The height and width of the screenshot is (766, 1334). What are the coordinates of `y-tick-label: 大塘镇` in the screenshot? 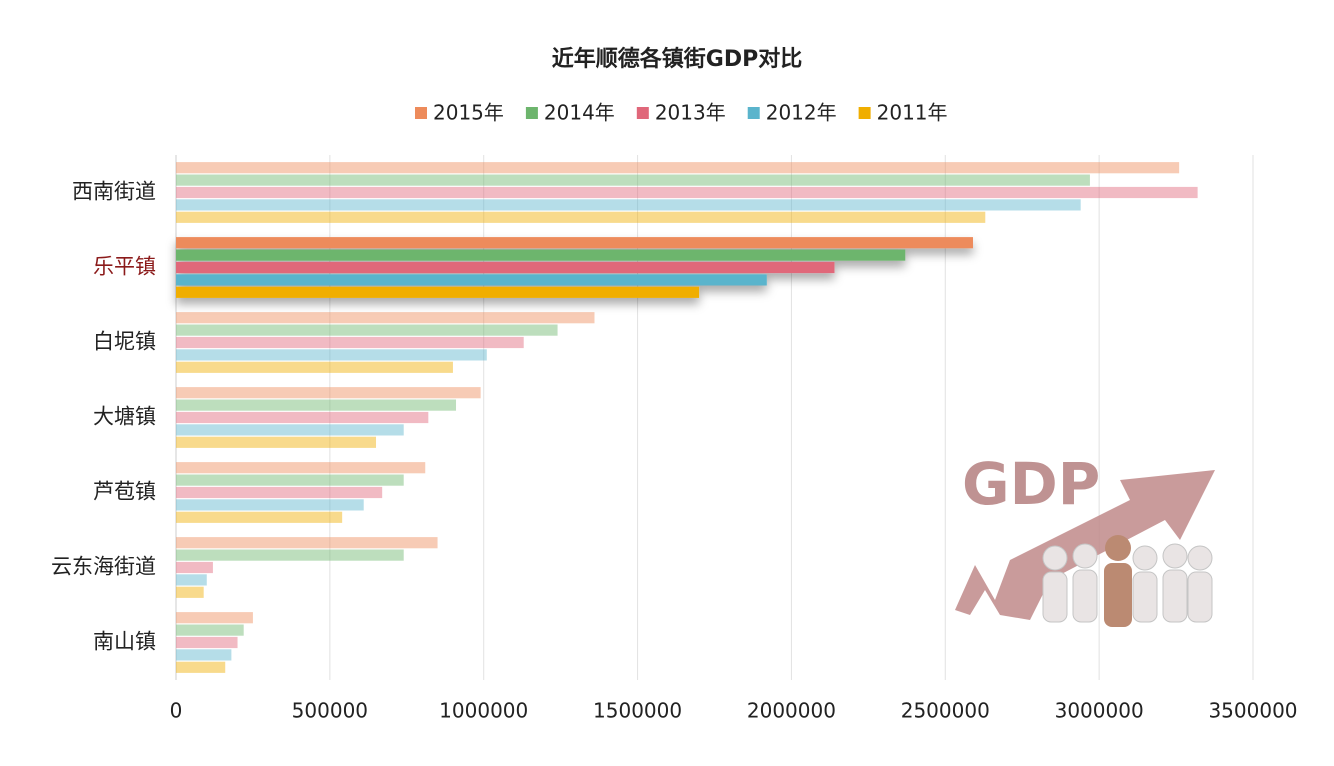 It's located at (124, 417).